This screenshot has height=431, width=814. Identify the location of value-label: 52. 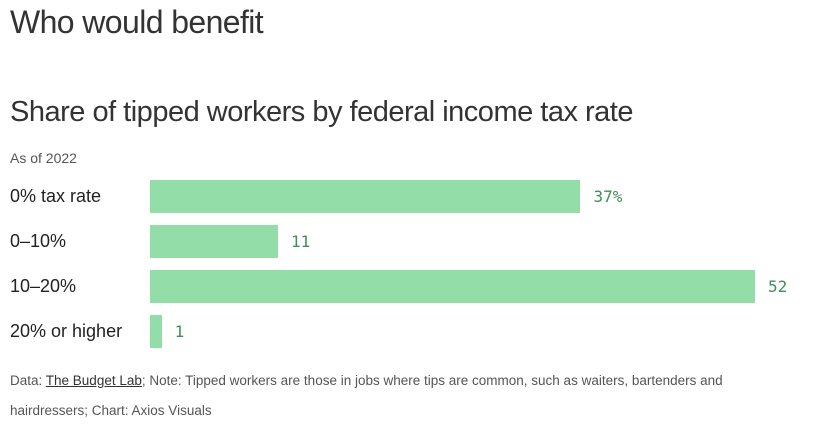
(778, 286).